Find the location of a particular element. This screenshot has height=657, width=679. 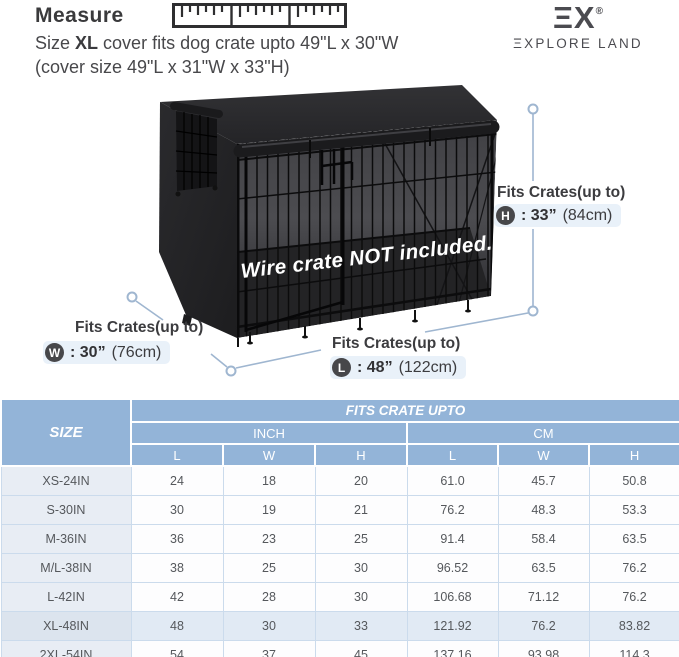

size-cell: XS-24IN is located at coordinates (66, 480).